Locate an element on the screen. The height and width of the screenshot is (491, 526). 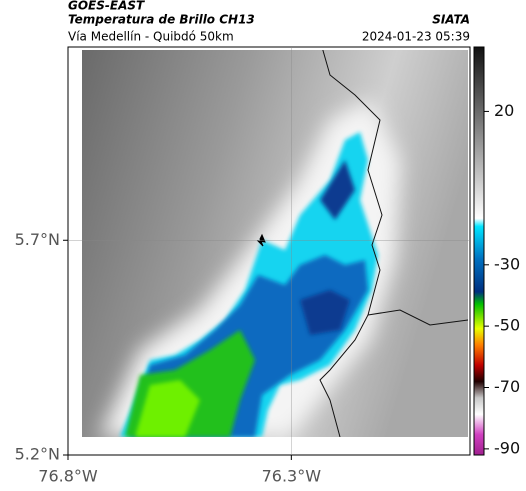
region: Vía Medellín - Quibdó 50km is located at coordinates (151, 37).